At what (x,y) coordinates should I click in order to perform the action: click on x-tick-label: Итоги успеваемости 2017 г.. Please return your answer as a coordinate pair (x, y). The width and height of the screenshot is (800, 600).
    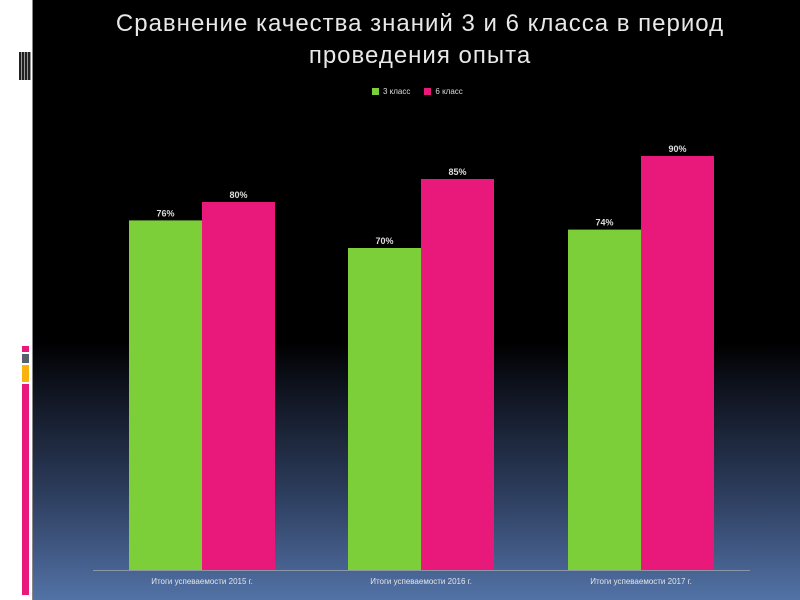
    Looking at the image, I should click on (641, 581).